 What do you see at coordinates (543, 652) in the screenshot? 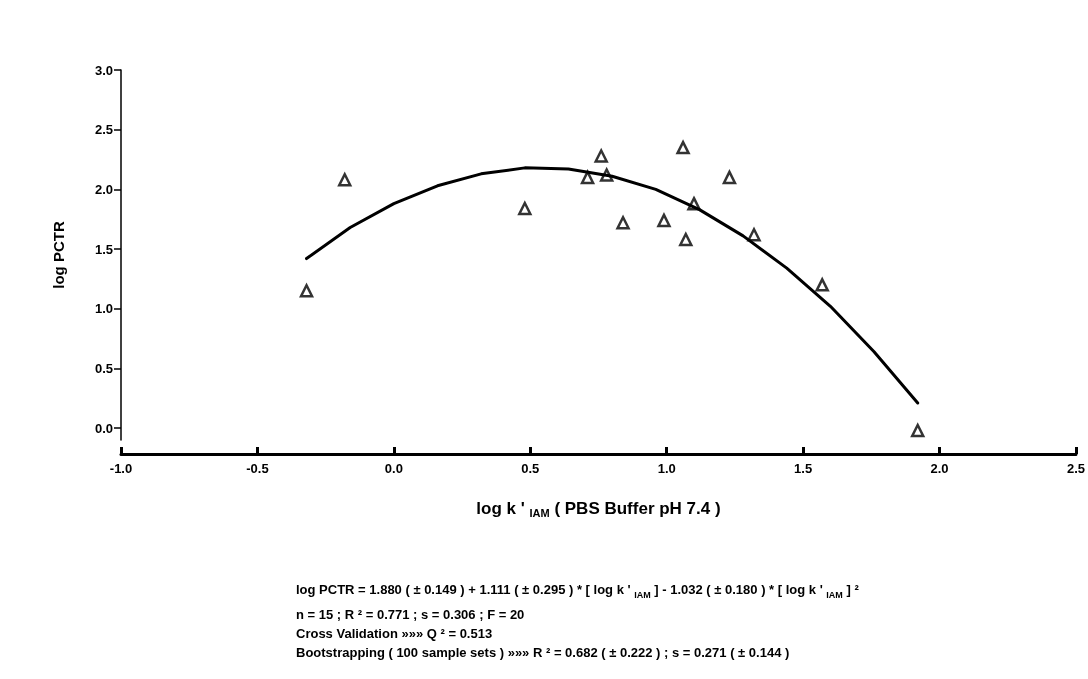
I see `text: Bootstrapping ( 100 sample sets ) »»» R ² = 0.682 ( ± 0.222 ) ; s = 0.271 ( ± 0.144 )` at bounding box center [543, 652].